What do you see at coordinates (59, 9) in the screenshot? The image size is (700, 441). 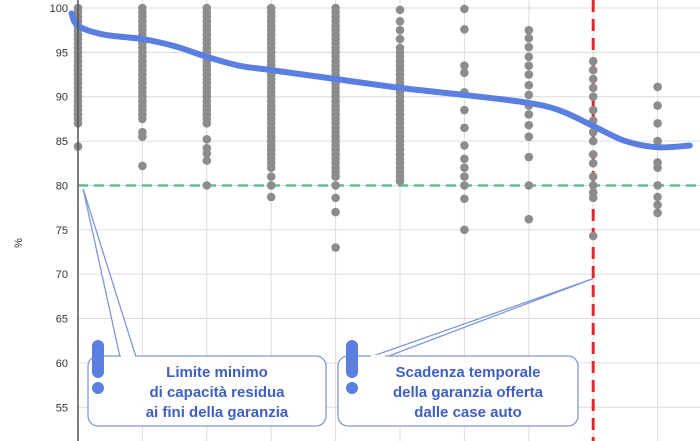 I see `y-tick-label-100: 100` at bounding box center [59, 9].